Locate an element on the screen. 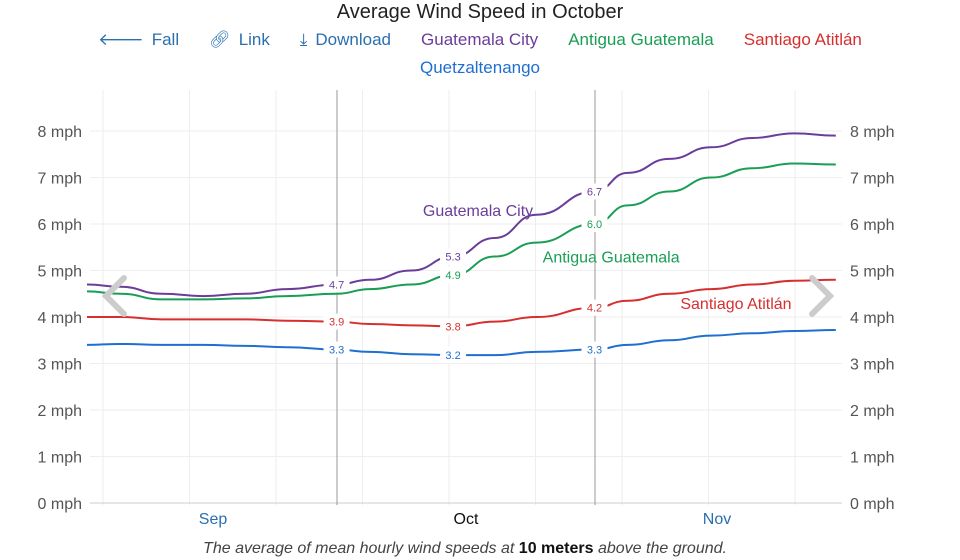 The width and height of the screenshot is (960, 560). data-label-antigua-guatemala: 6.0 is located at coordinates (594, 225).